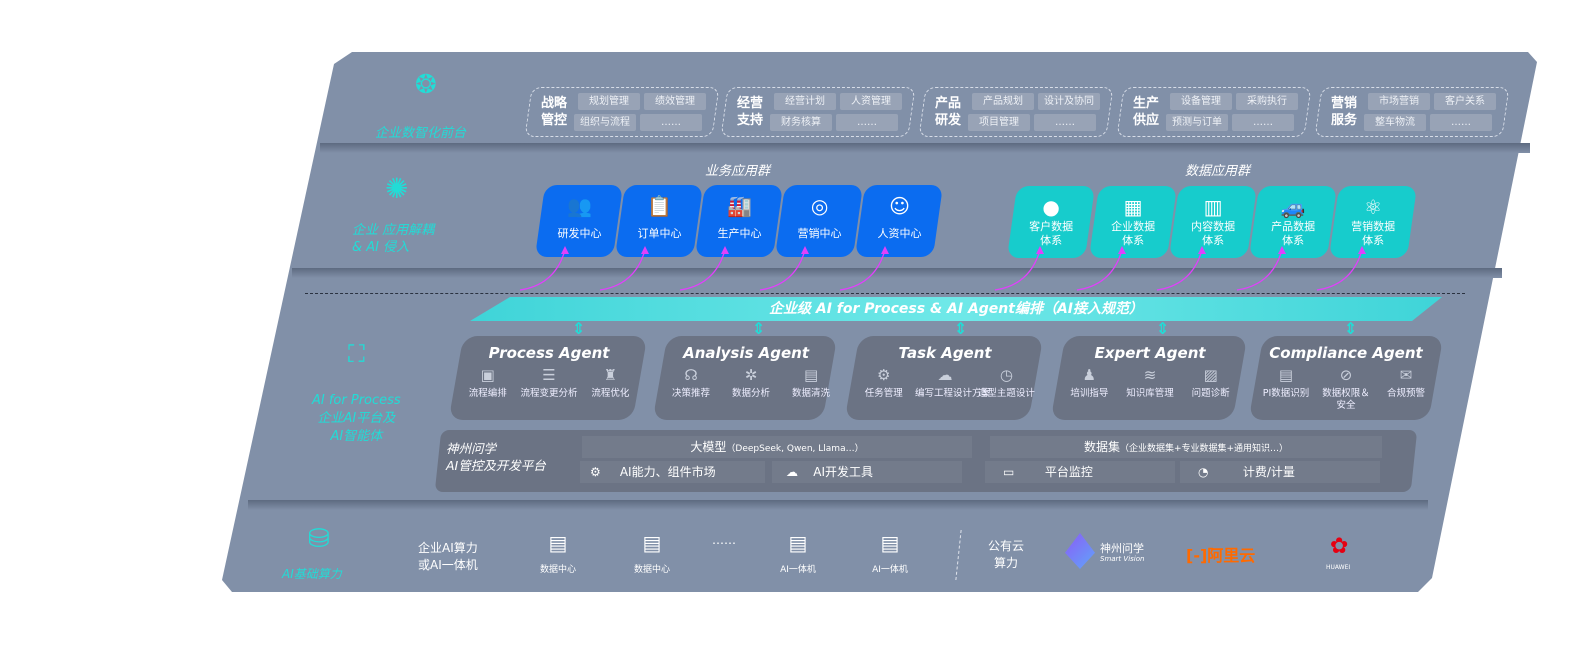 Image resolution: width=1572 pixels, height=647 pixels. Describe the element at coordinates (1122, 548) in the screenshot. I see `smartvision-name: 神州问学` at that location.